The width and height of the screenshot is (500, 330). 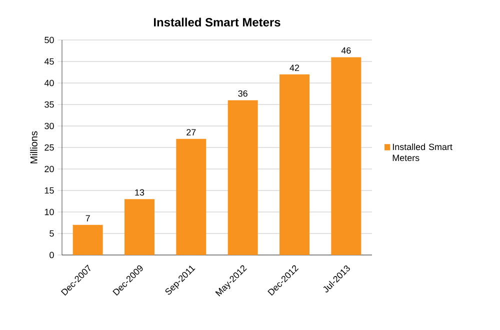 I want to click on y-tick-label: 0, so click(x=52, y=255).